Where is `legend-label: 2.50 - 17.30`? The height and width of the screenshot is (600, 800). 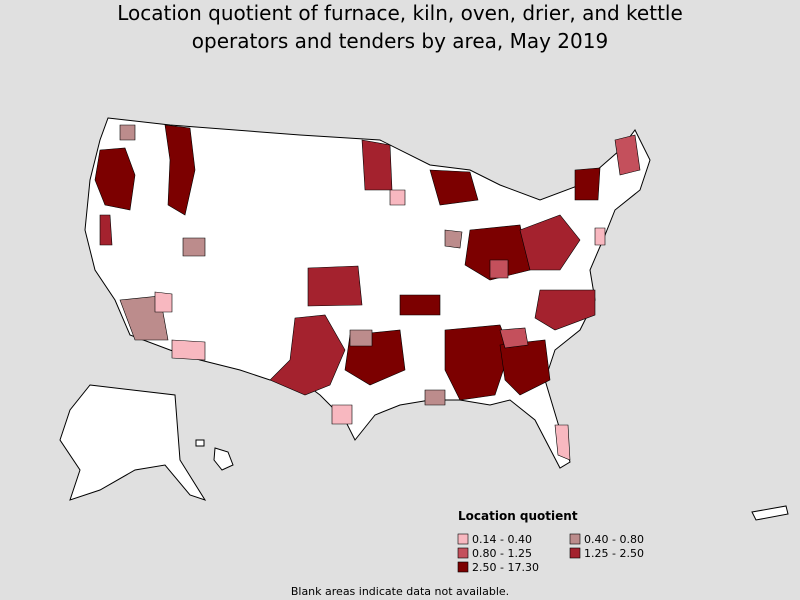
legend-label: 2.50 - 17.30 is located at coordinates (505, 567).